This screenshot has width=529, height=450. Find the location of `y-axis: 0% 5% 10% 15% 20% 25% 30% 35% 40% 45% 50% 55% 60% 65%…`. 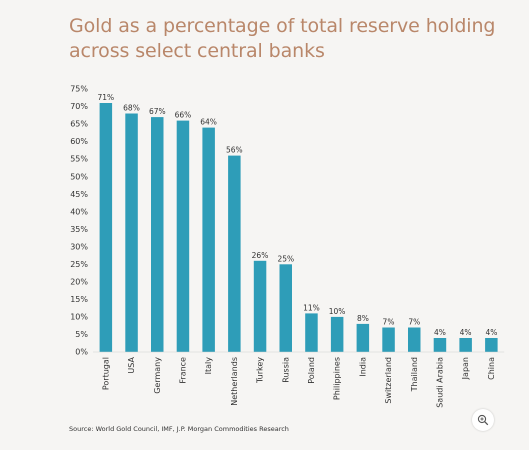

y-axis: 0% 5% 10% 15% 20% 25% 30% 35% 40% 45% 50% 55% 60% 65%… is located at coordinates (79, 221).